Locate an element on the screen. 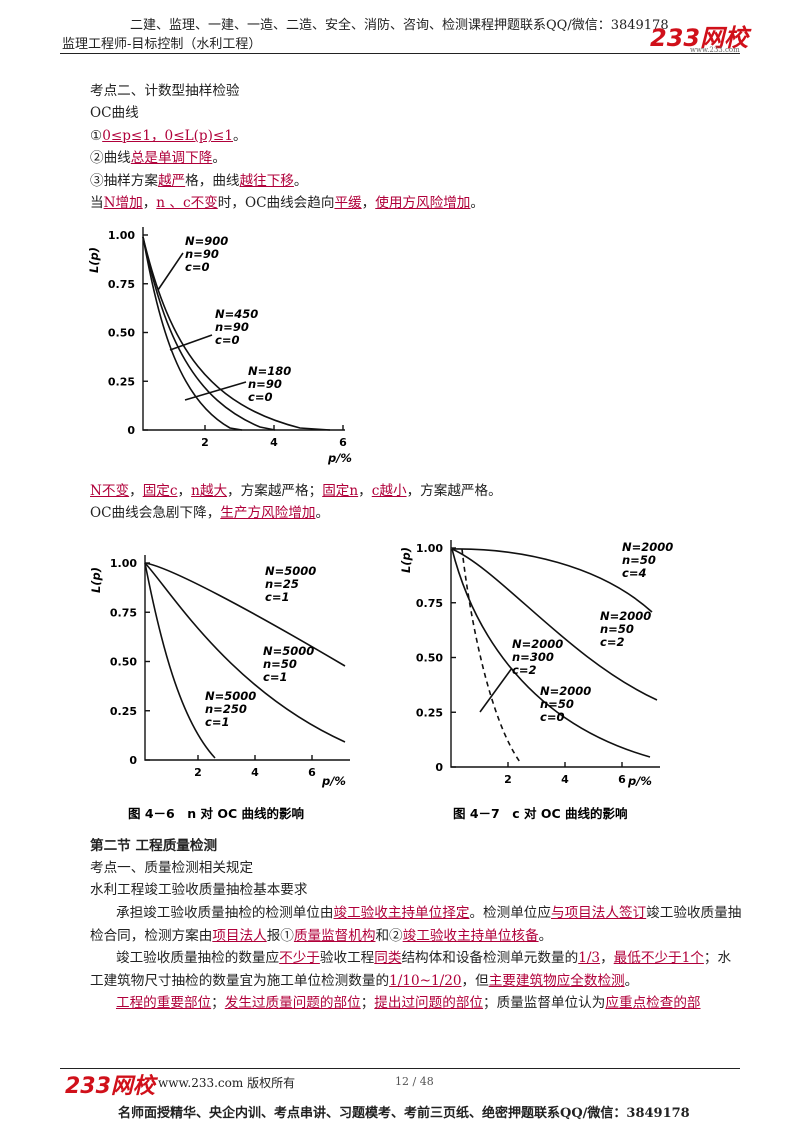 This screenshot has width=800, height=1132. paragraph: OC曲线会急剧下降，生产方风险增加。 is located at coordinates (416, 513).